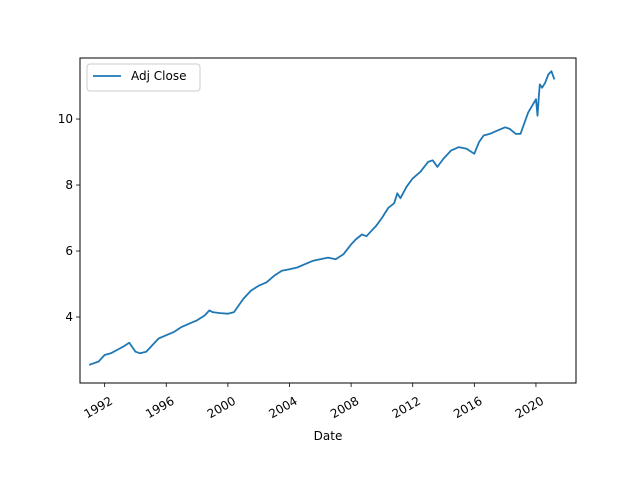  Describe the element at coordinates (69, 251) in the screenshot. I see `y-tick-label: 6` at that location.